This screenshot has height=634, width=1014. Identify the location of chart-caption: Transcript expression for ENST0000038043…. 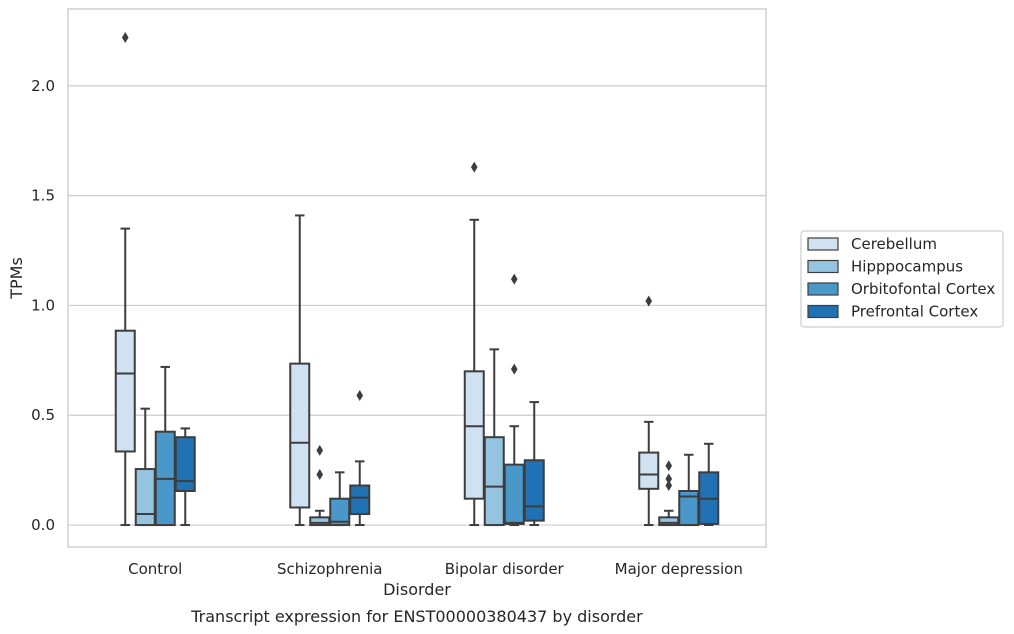
(416, 616).